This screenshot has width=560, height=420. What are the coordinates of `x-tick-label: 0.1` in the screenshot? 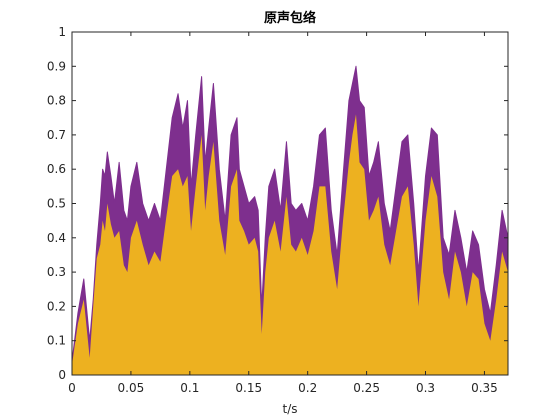 It's located at (189, 388).